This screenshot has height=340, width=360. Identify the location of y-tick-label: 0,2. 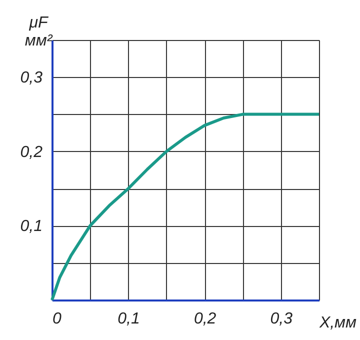
(31, 152).